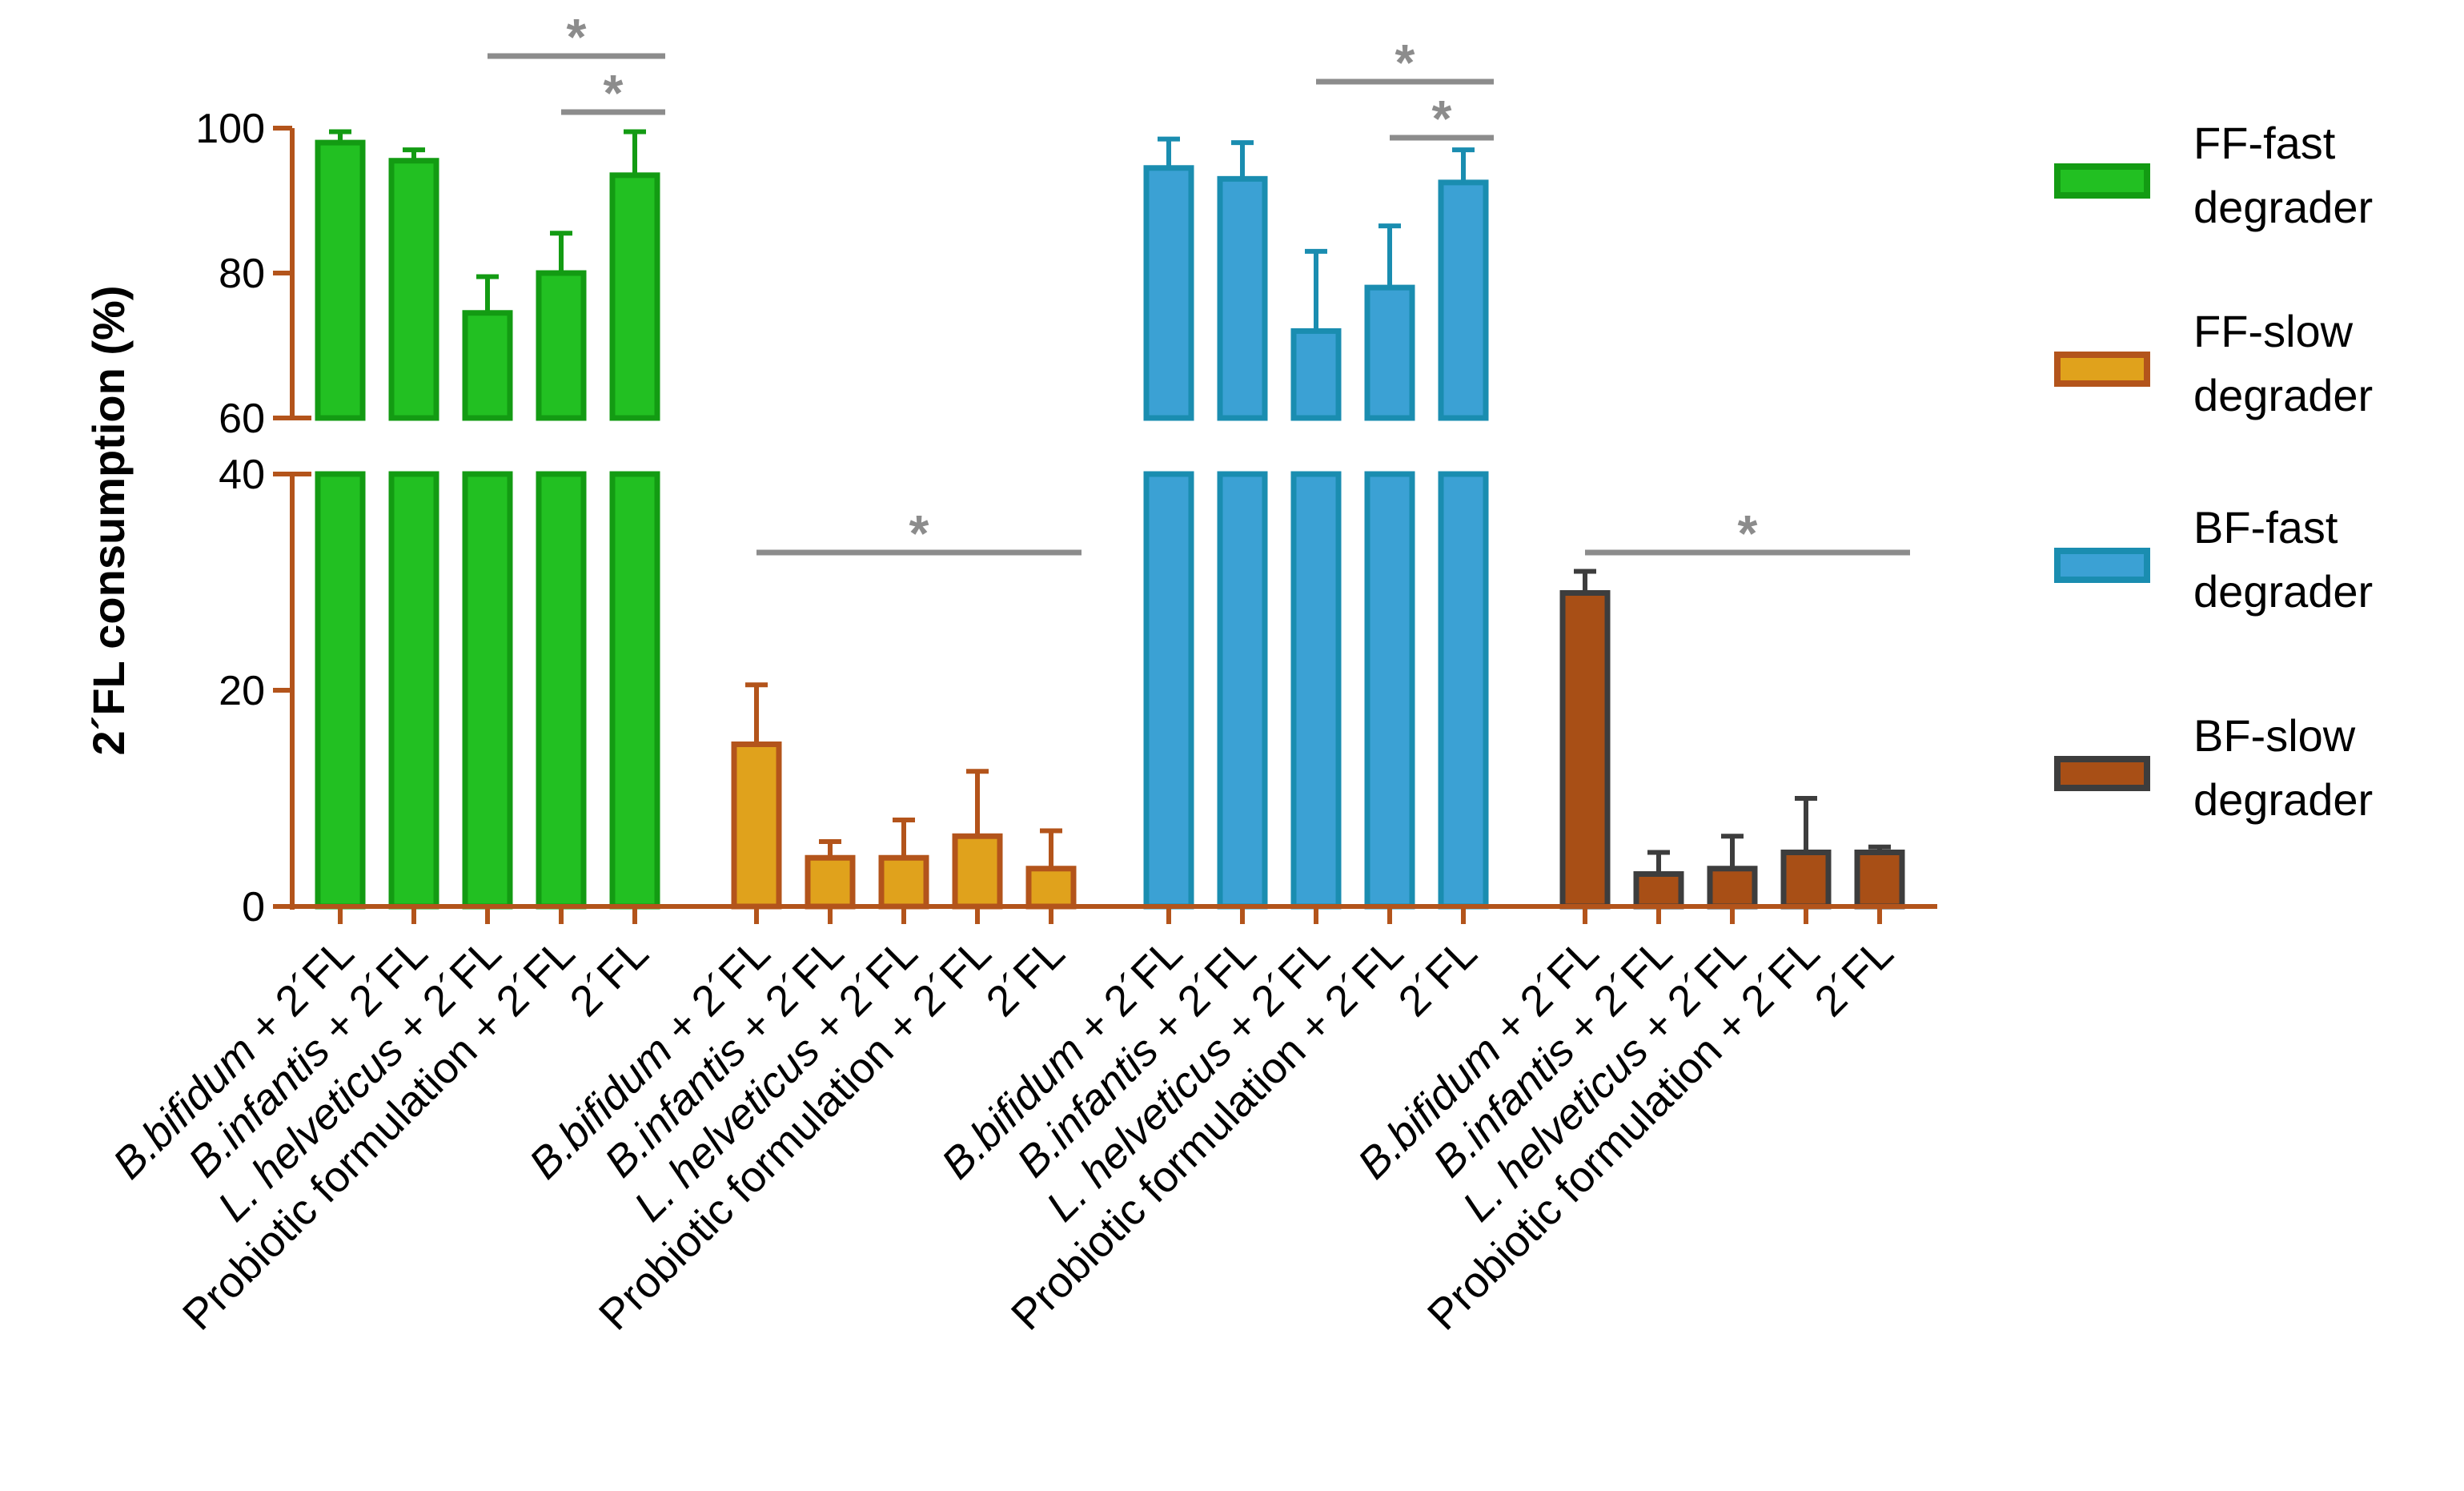  What do you see at coordinates (413, 289) in the screenshot?
I see `bar-1-2-upper` at bounding box center [413, 289].